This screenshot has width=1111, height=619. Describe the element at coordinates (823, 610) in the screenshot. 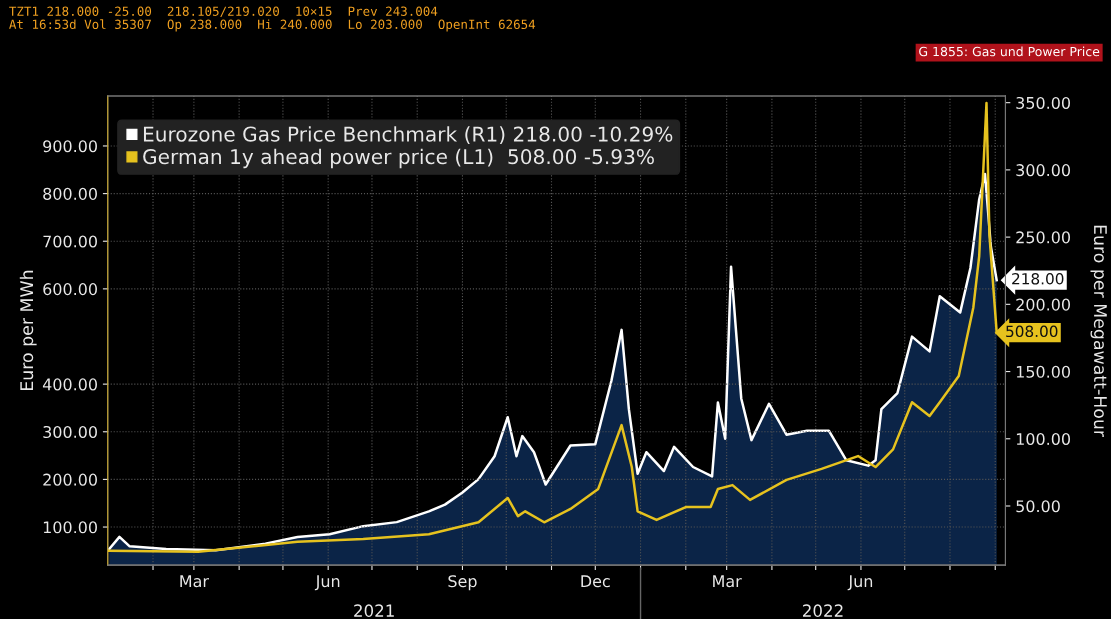

I see `text: 2022` at that location.